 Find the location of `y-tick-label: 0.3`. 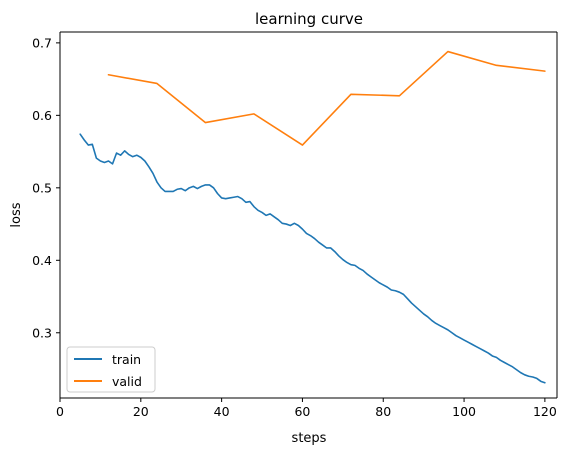

y-tick-label: 0.3 is located at coordinates (42, 332).